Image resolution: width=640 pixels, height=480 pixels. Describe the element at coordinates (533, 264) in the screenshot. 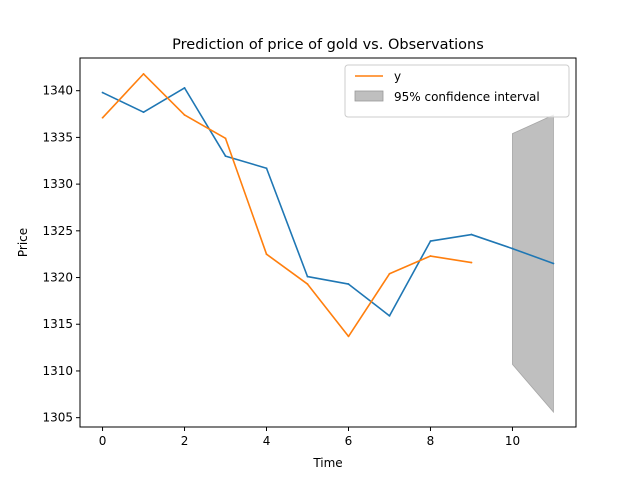

I see `confidence-interval-band` at that location.